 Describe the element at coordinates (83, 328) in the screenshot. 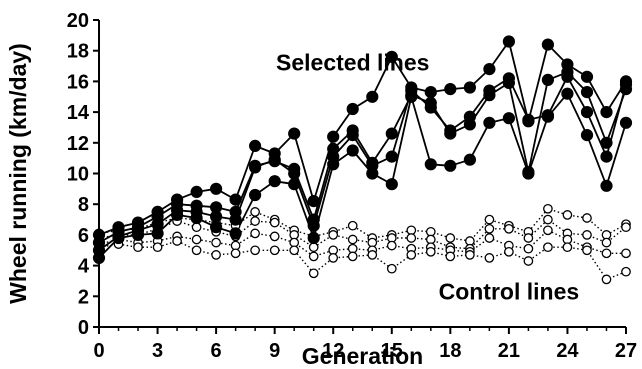

I see `y-tick-label: 0` at that location.